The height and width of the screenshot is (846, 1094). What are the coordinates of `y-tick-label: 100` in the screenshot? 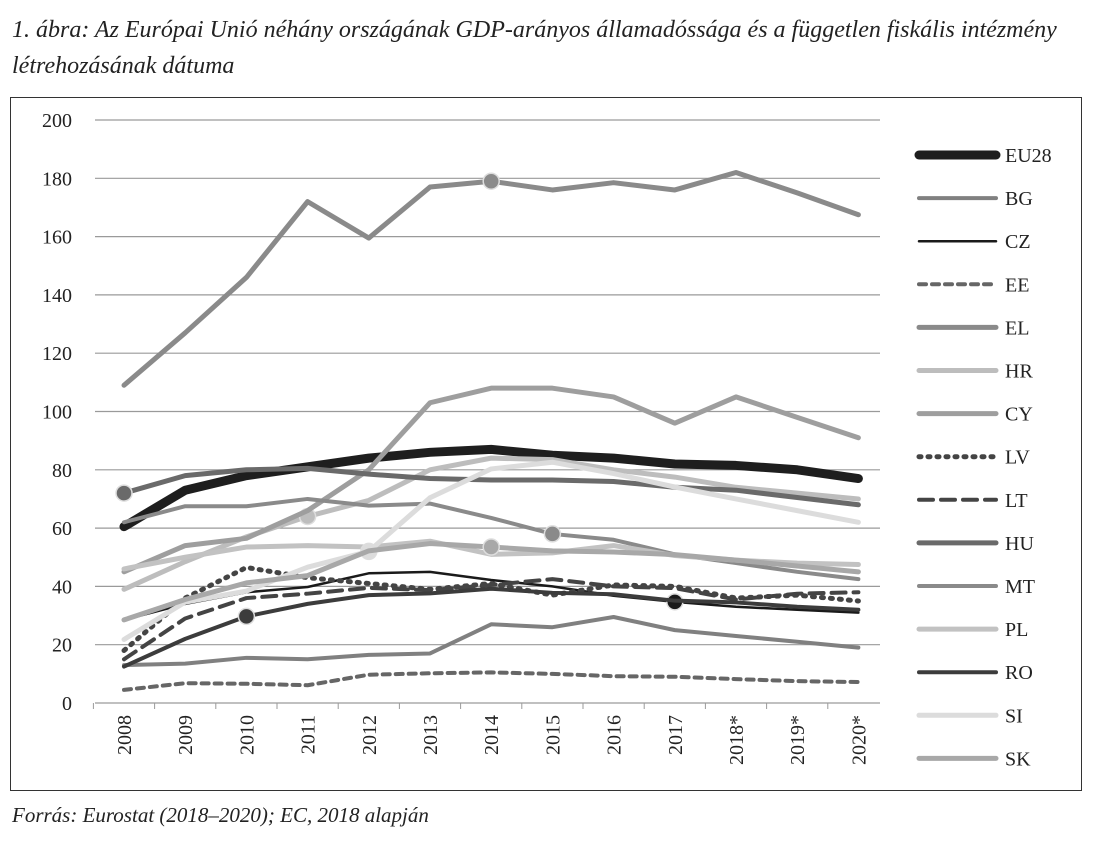 It's located at (57, 413).